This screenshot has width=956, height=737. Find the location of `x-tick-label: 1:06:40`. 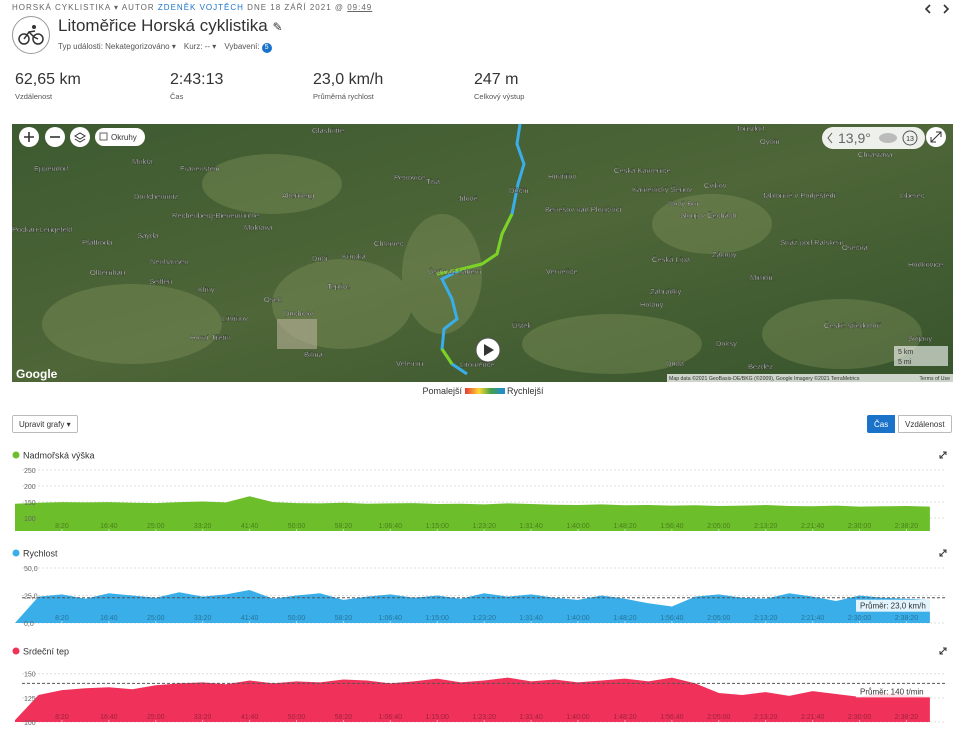

x-tick-label: 1:06:40 is located at coordinates (390, 618).